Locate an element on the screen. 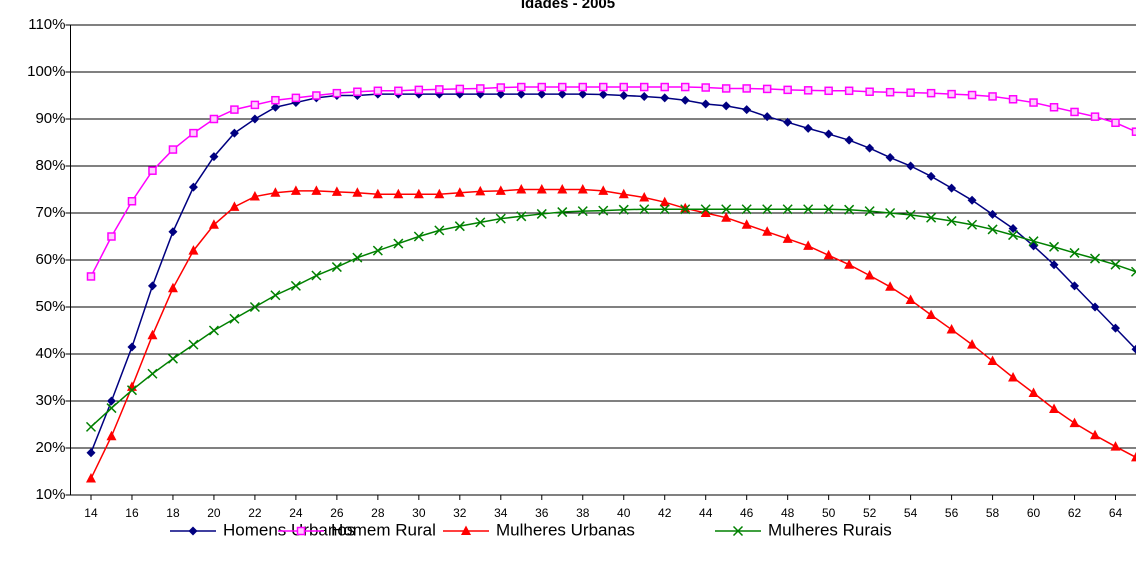 The width and height of the screenshot is (1136, 570). y-tick-label: 40% is located at coordinates (50, 353).